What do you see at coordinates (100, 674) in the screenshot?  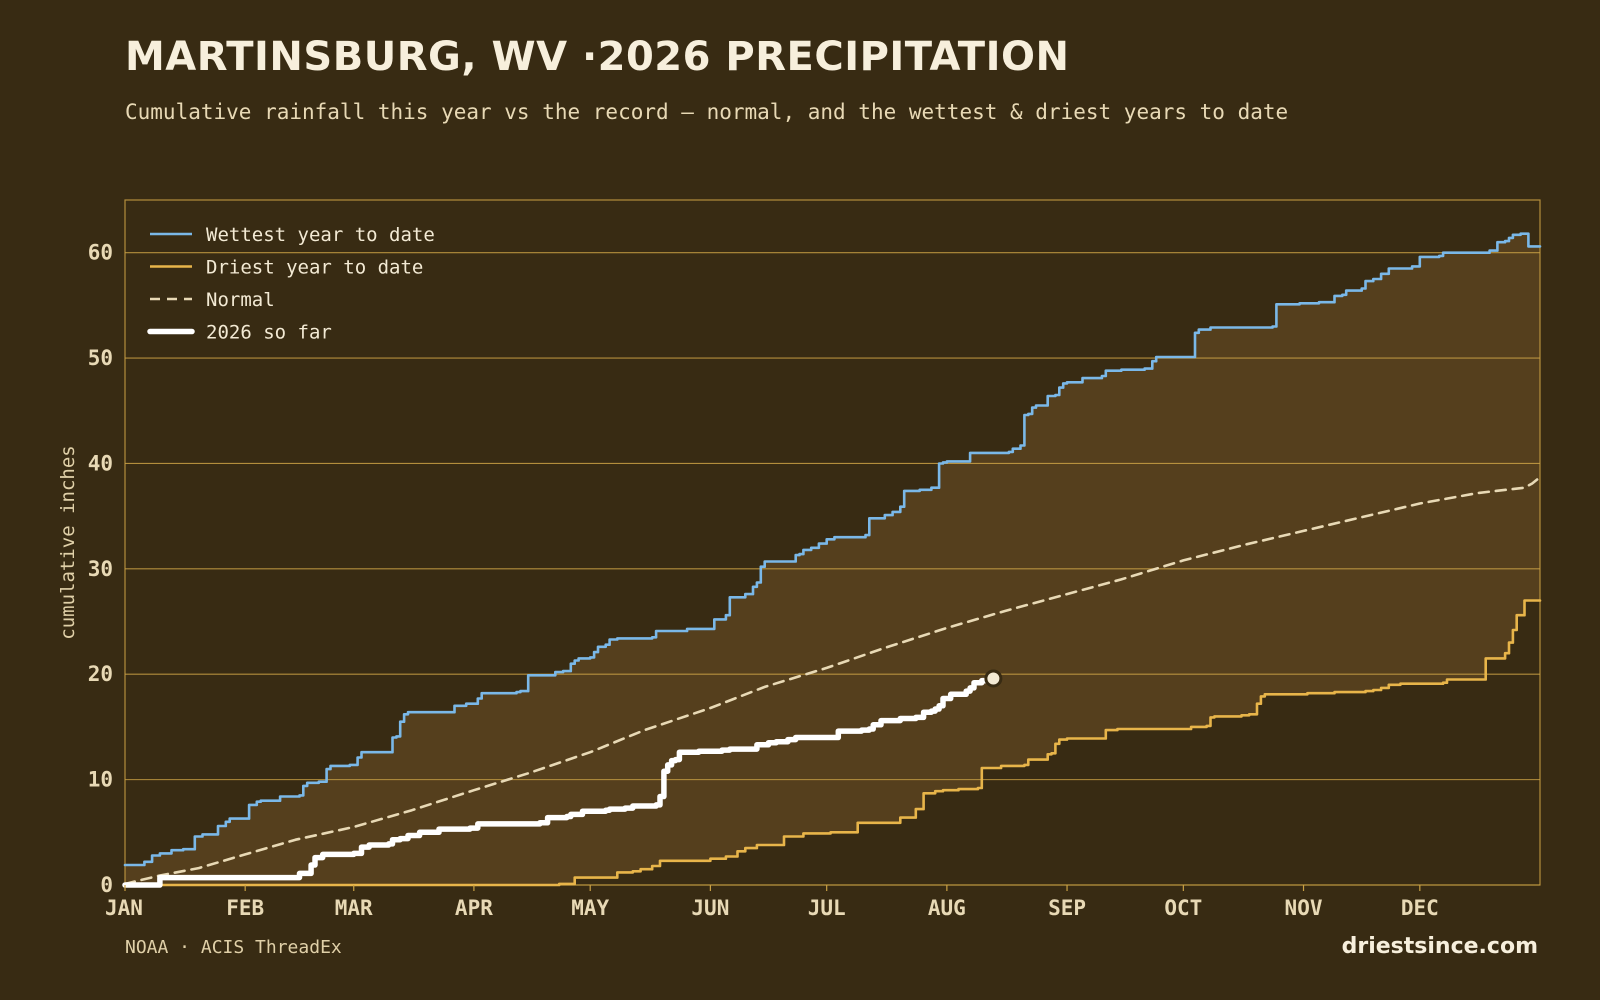 I see `y-tick-label: 20` at bounding box center [100, 674].